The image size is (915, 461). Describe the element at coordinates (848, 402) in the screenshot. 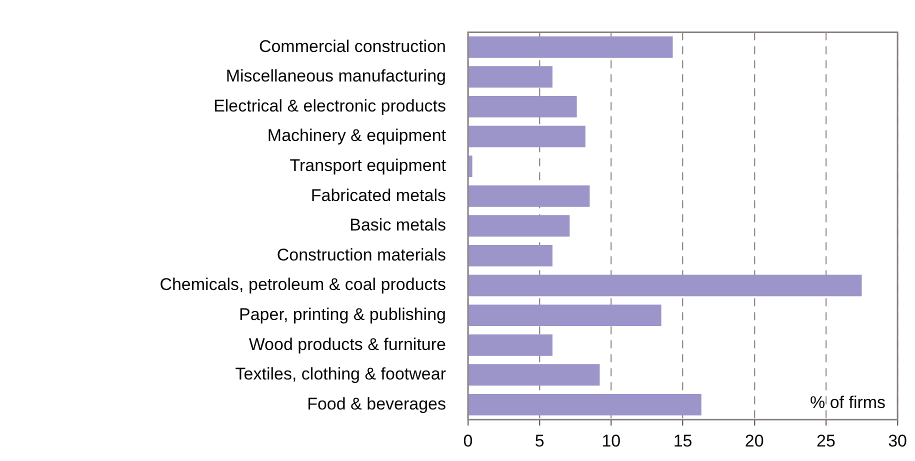

I see `annotation: % of firms` at that location.